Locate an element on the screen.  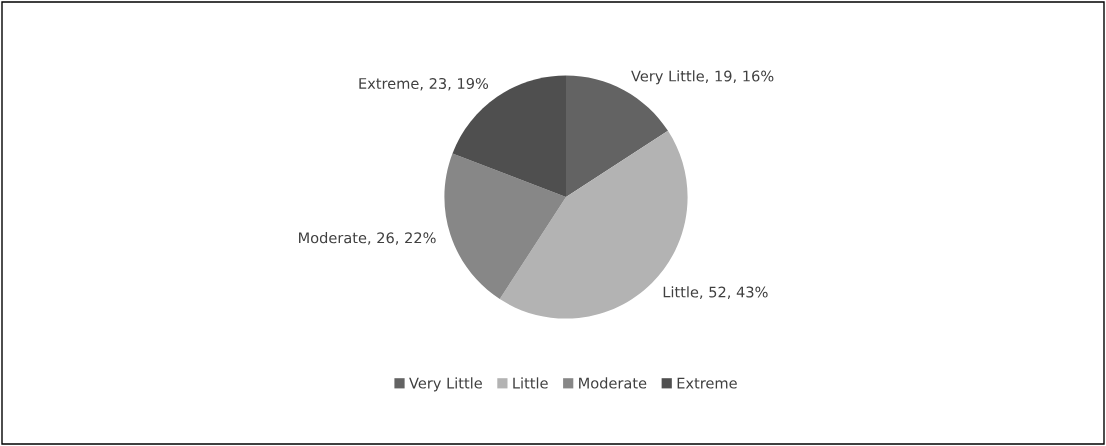
legend-label: Very Little is located at coordinates (445, 384).